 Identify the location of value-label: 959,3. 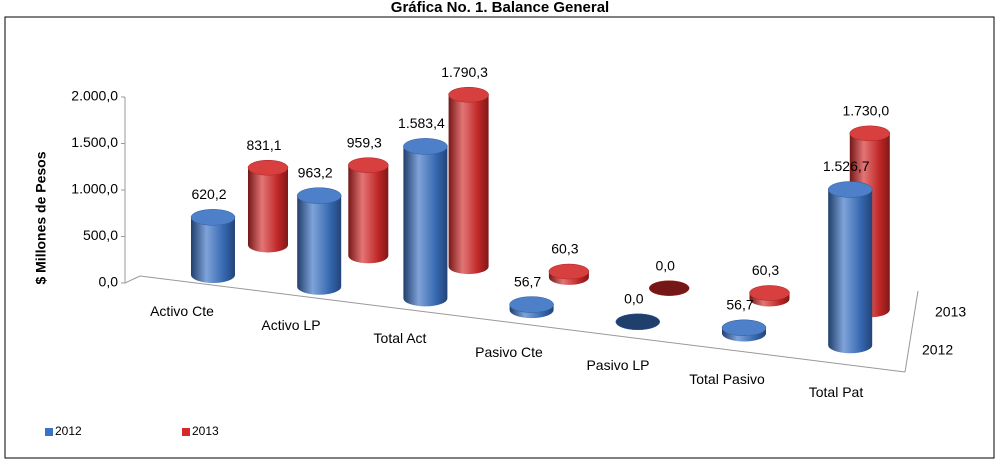
(364, 142).